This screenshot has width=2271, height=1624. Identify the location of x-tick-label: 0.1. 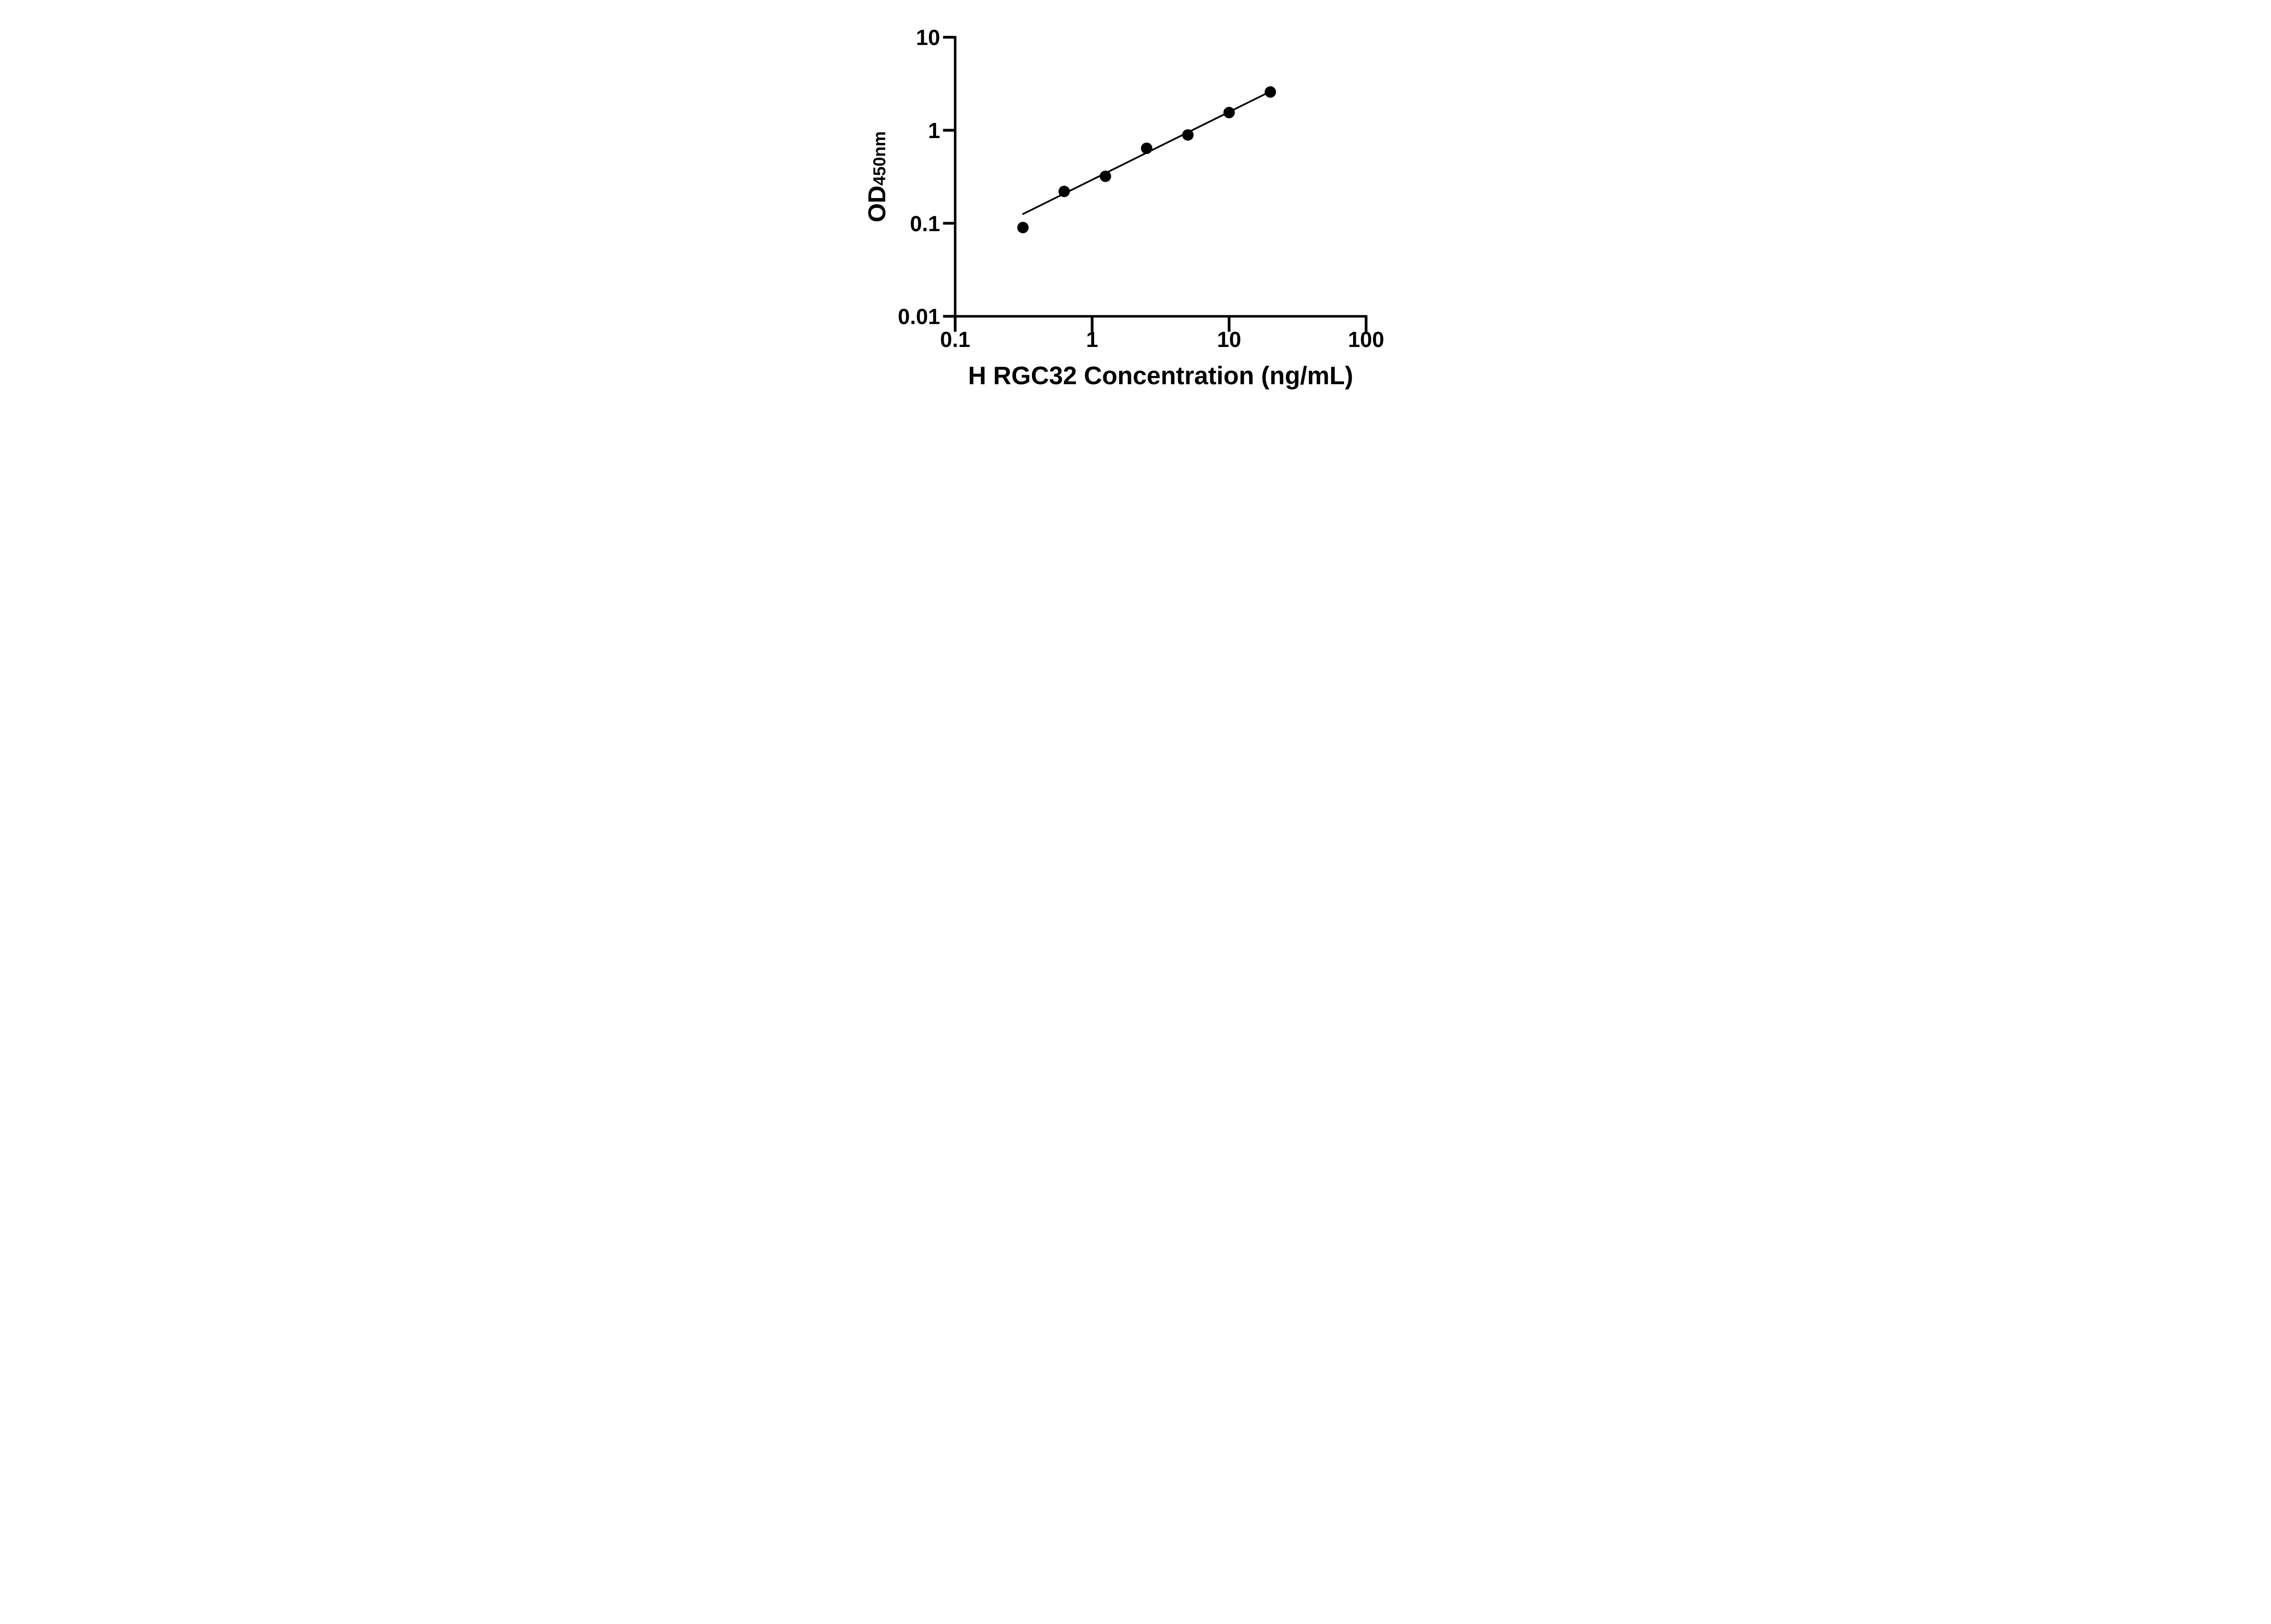
(955, 340).